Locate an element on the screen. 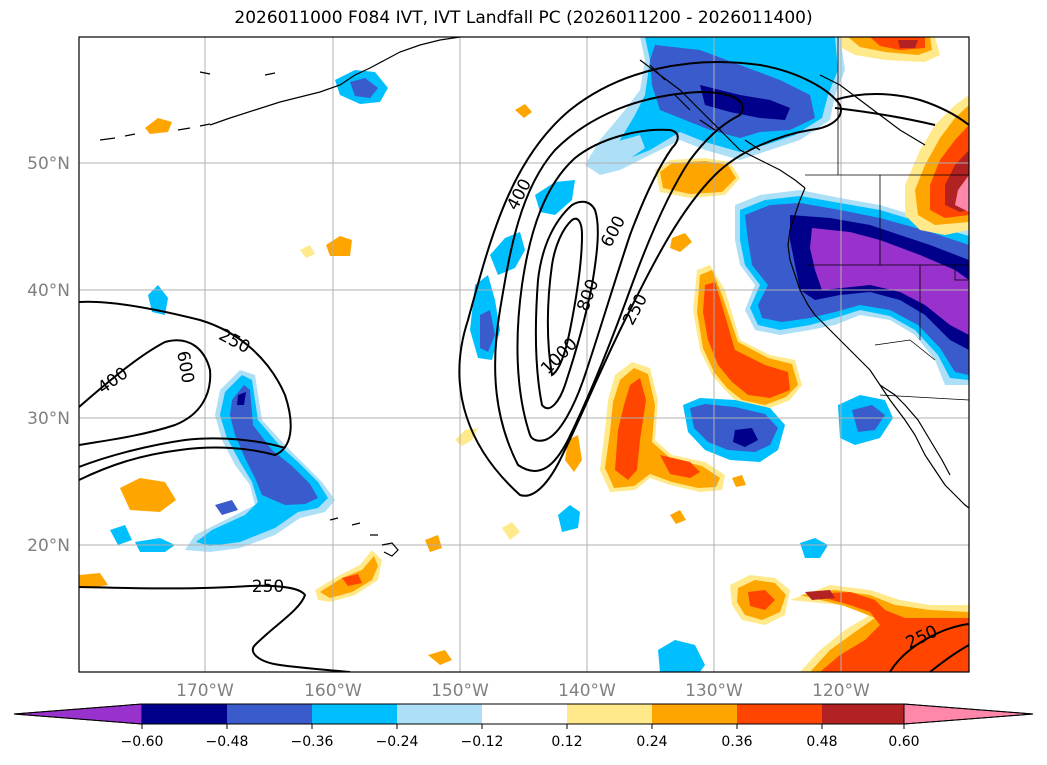 This screenshot has width=1047, height=765. cb-tick-3: −0.24 is located at coordinates (397, 742).